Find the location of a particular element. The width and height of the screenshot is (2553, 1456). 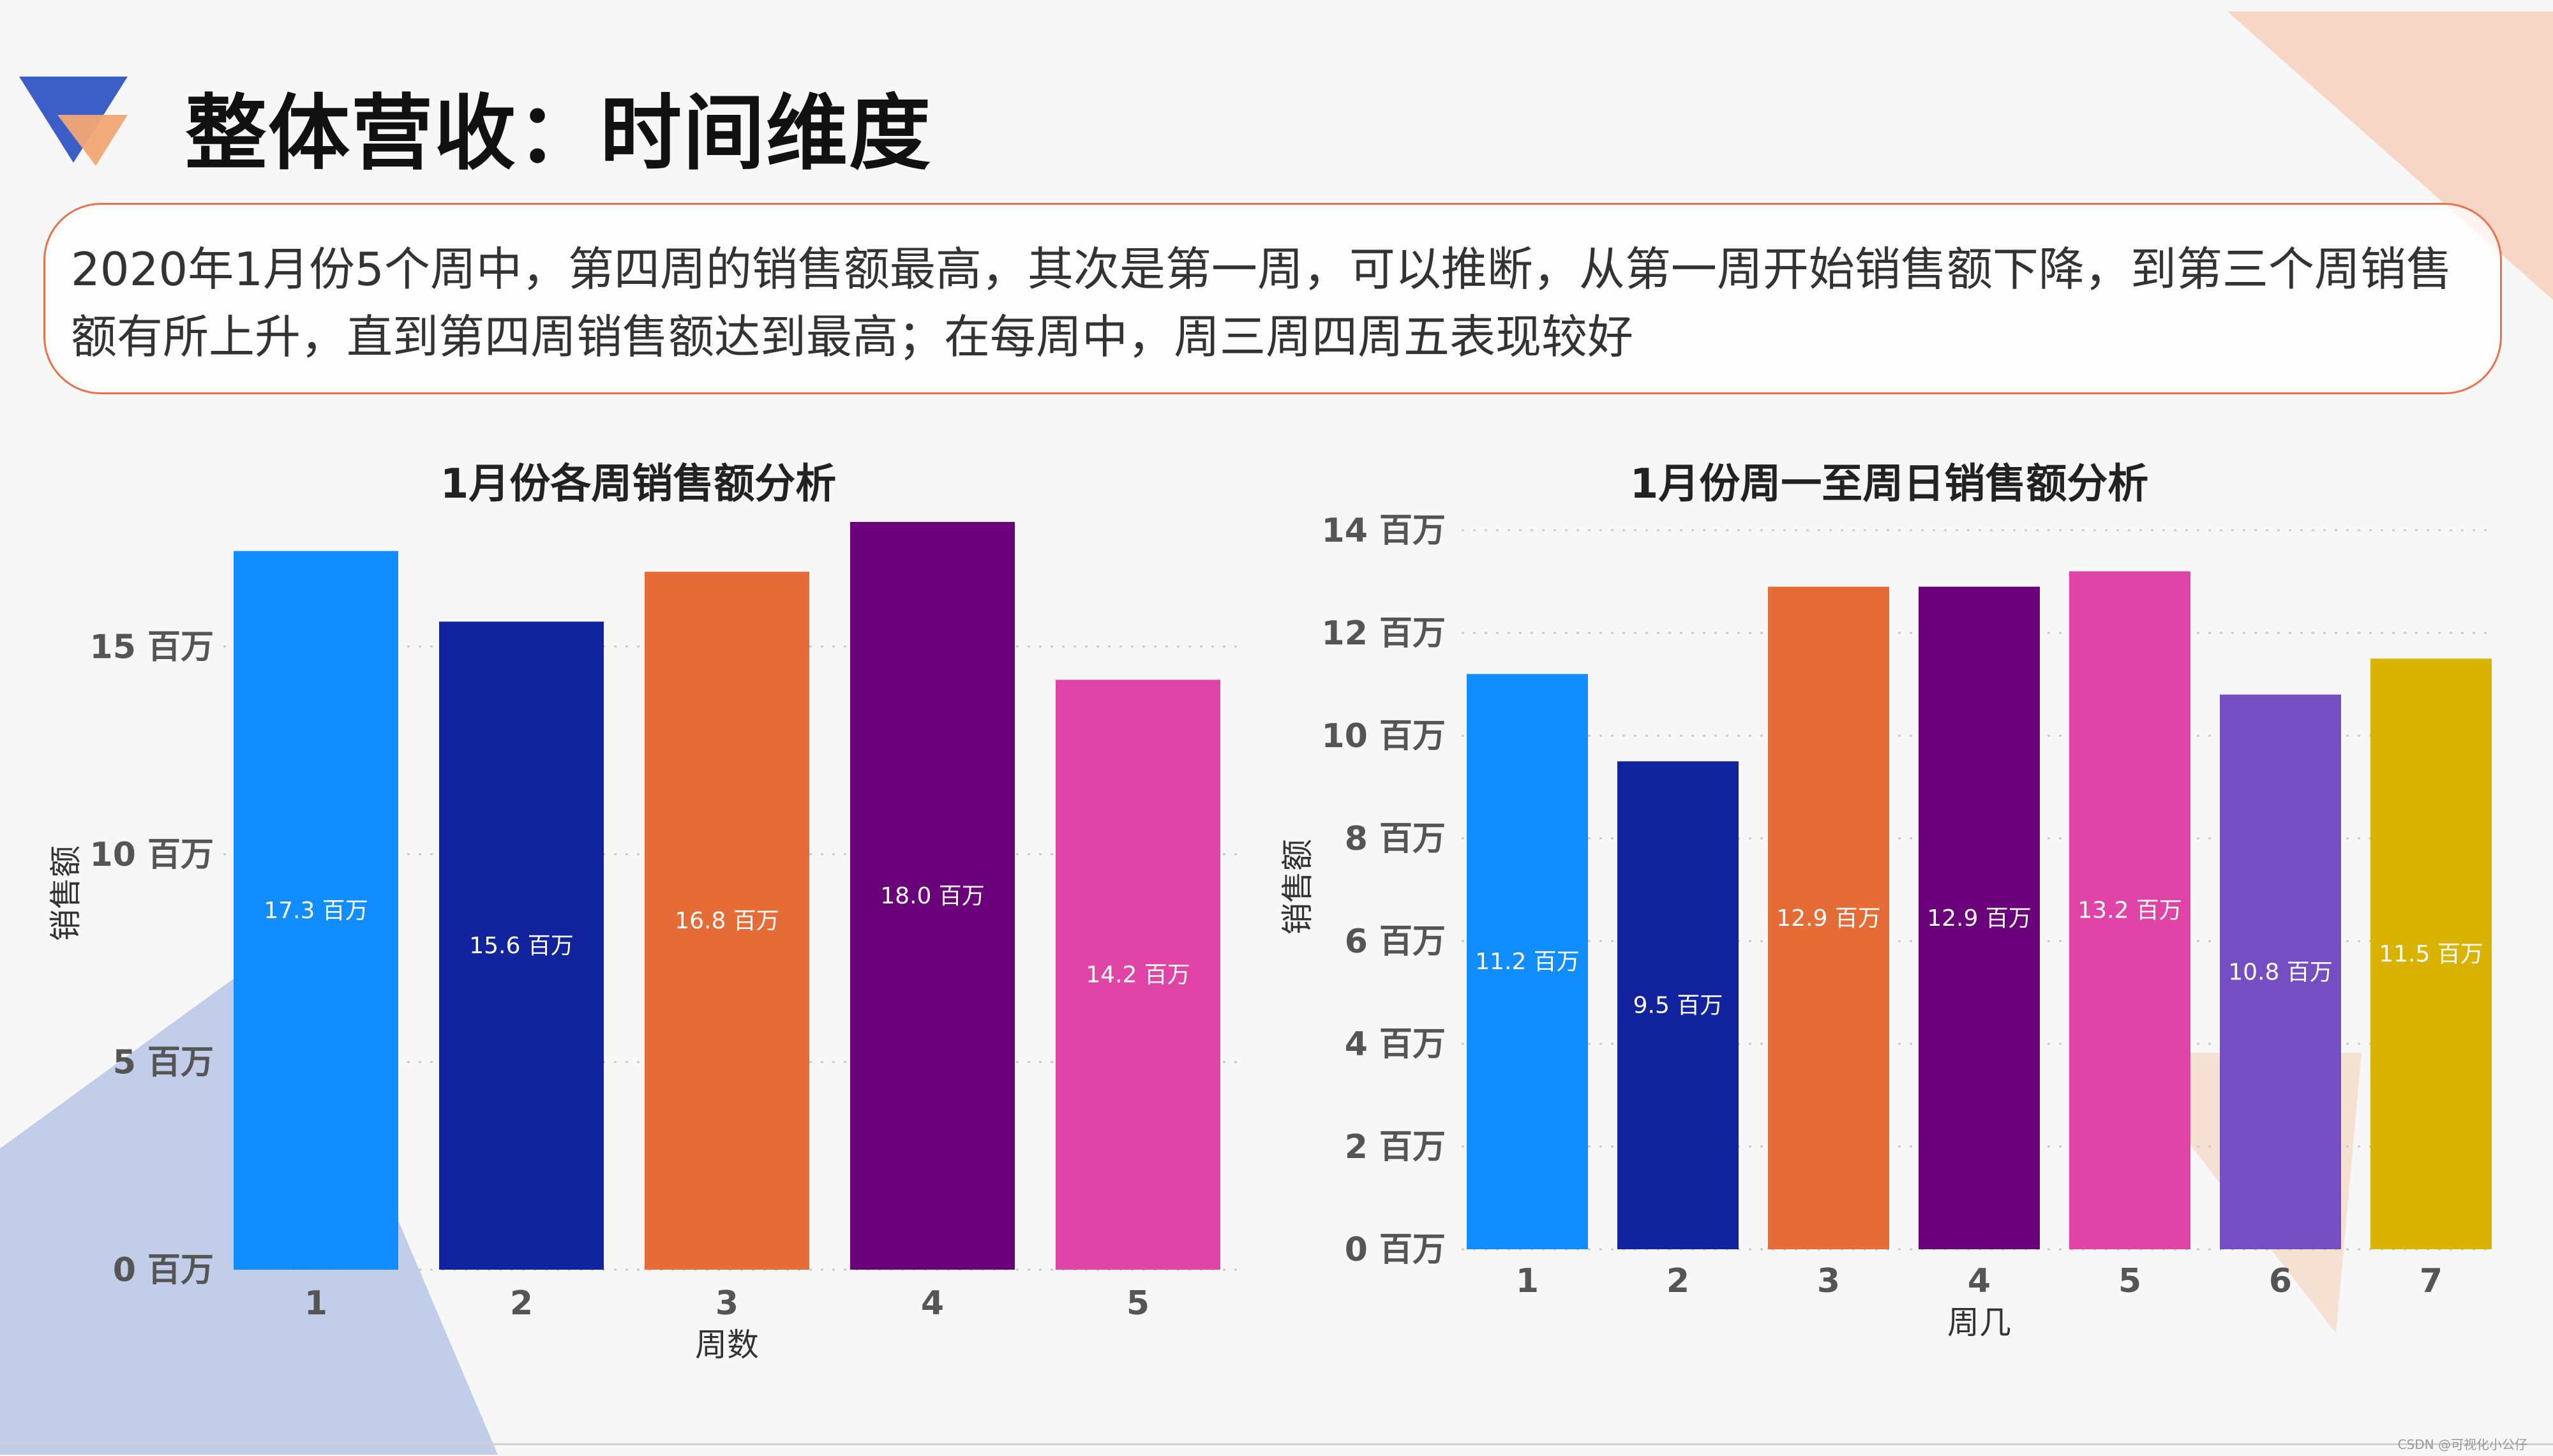

page-title: 整体营收：时间维度 is located at coordinates (558, 133).